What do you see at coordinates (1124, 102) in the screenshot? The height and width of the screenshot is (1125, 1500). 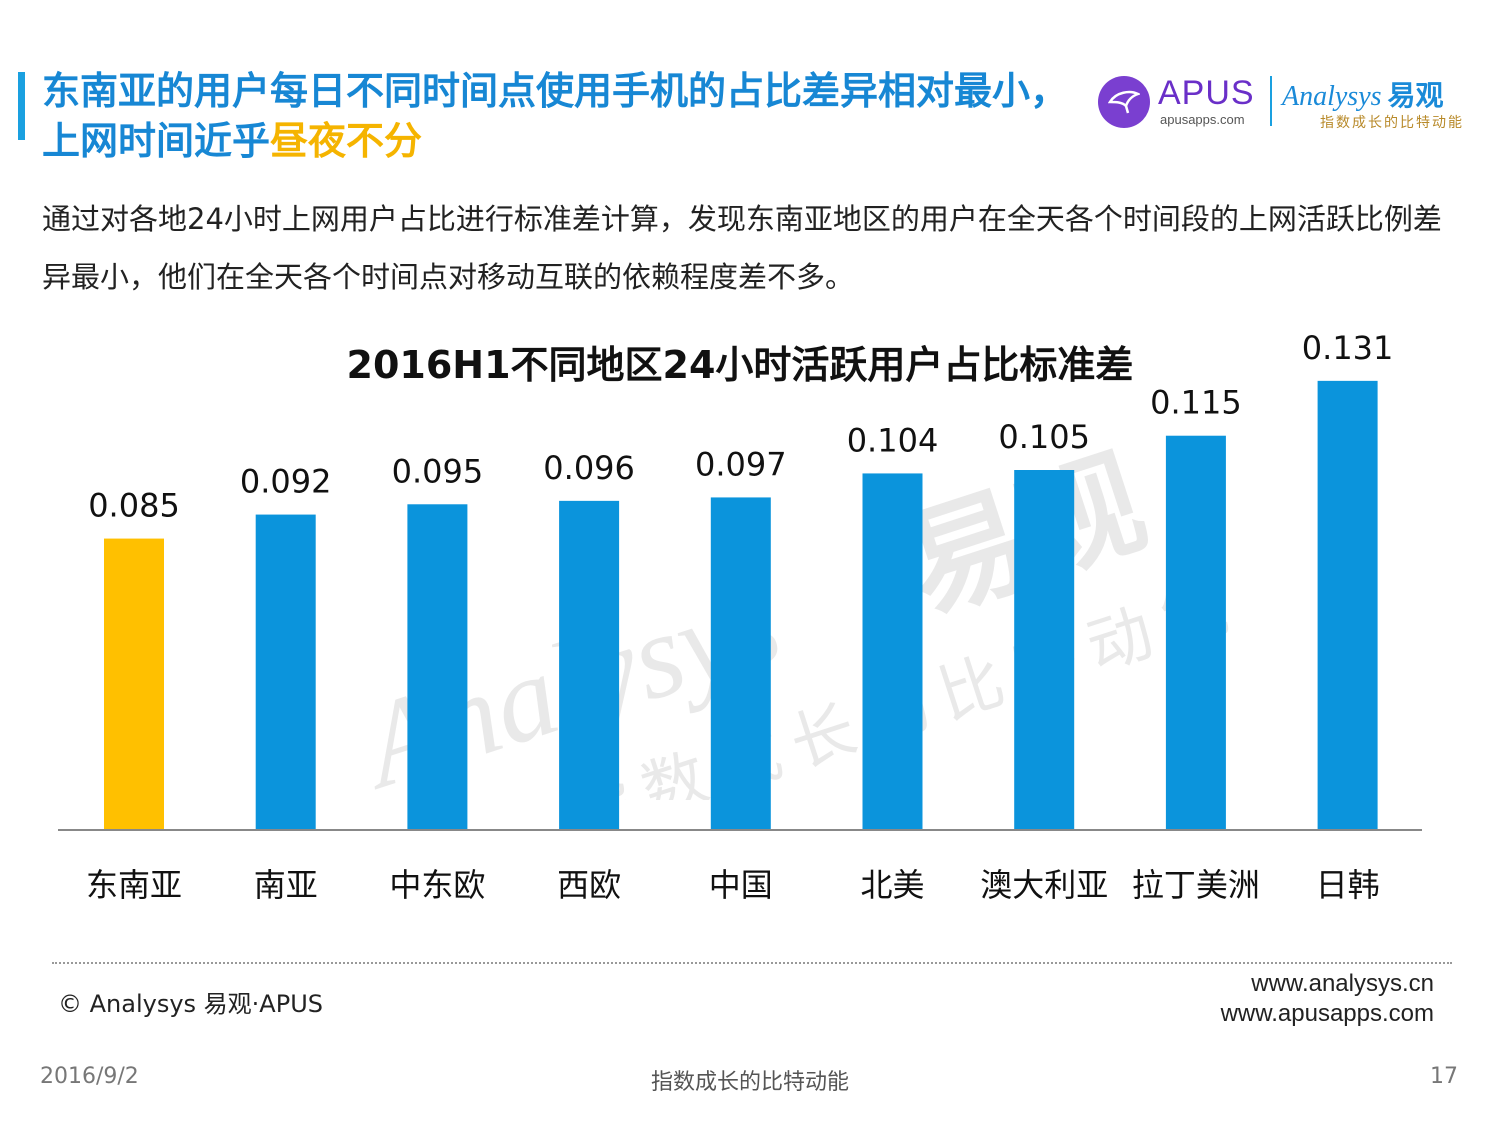 I see `apus-bird-icon` at bounding box center [1124, 102].